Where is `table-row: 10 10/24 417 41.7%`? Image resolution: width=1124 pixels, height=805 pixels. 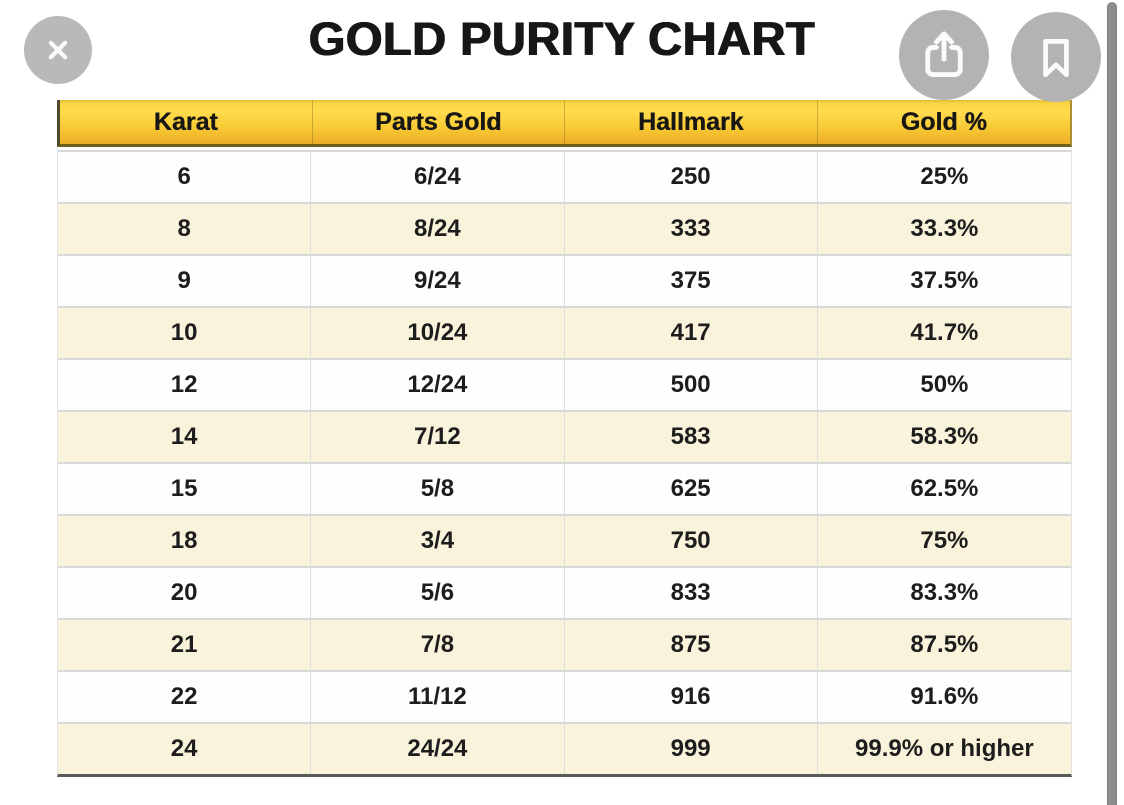
table-row: 10 10/24 417 41.7% is located at coordinates (564, 332).